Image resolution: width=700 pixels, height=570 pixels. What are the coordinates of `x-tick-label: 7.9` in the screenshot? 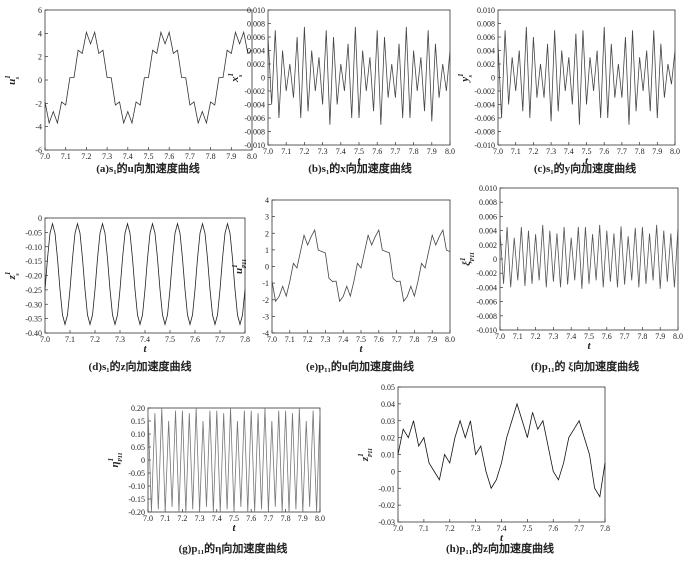 It's located at (303, 518).